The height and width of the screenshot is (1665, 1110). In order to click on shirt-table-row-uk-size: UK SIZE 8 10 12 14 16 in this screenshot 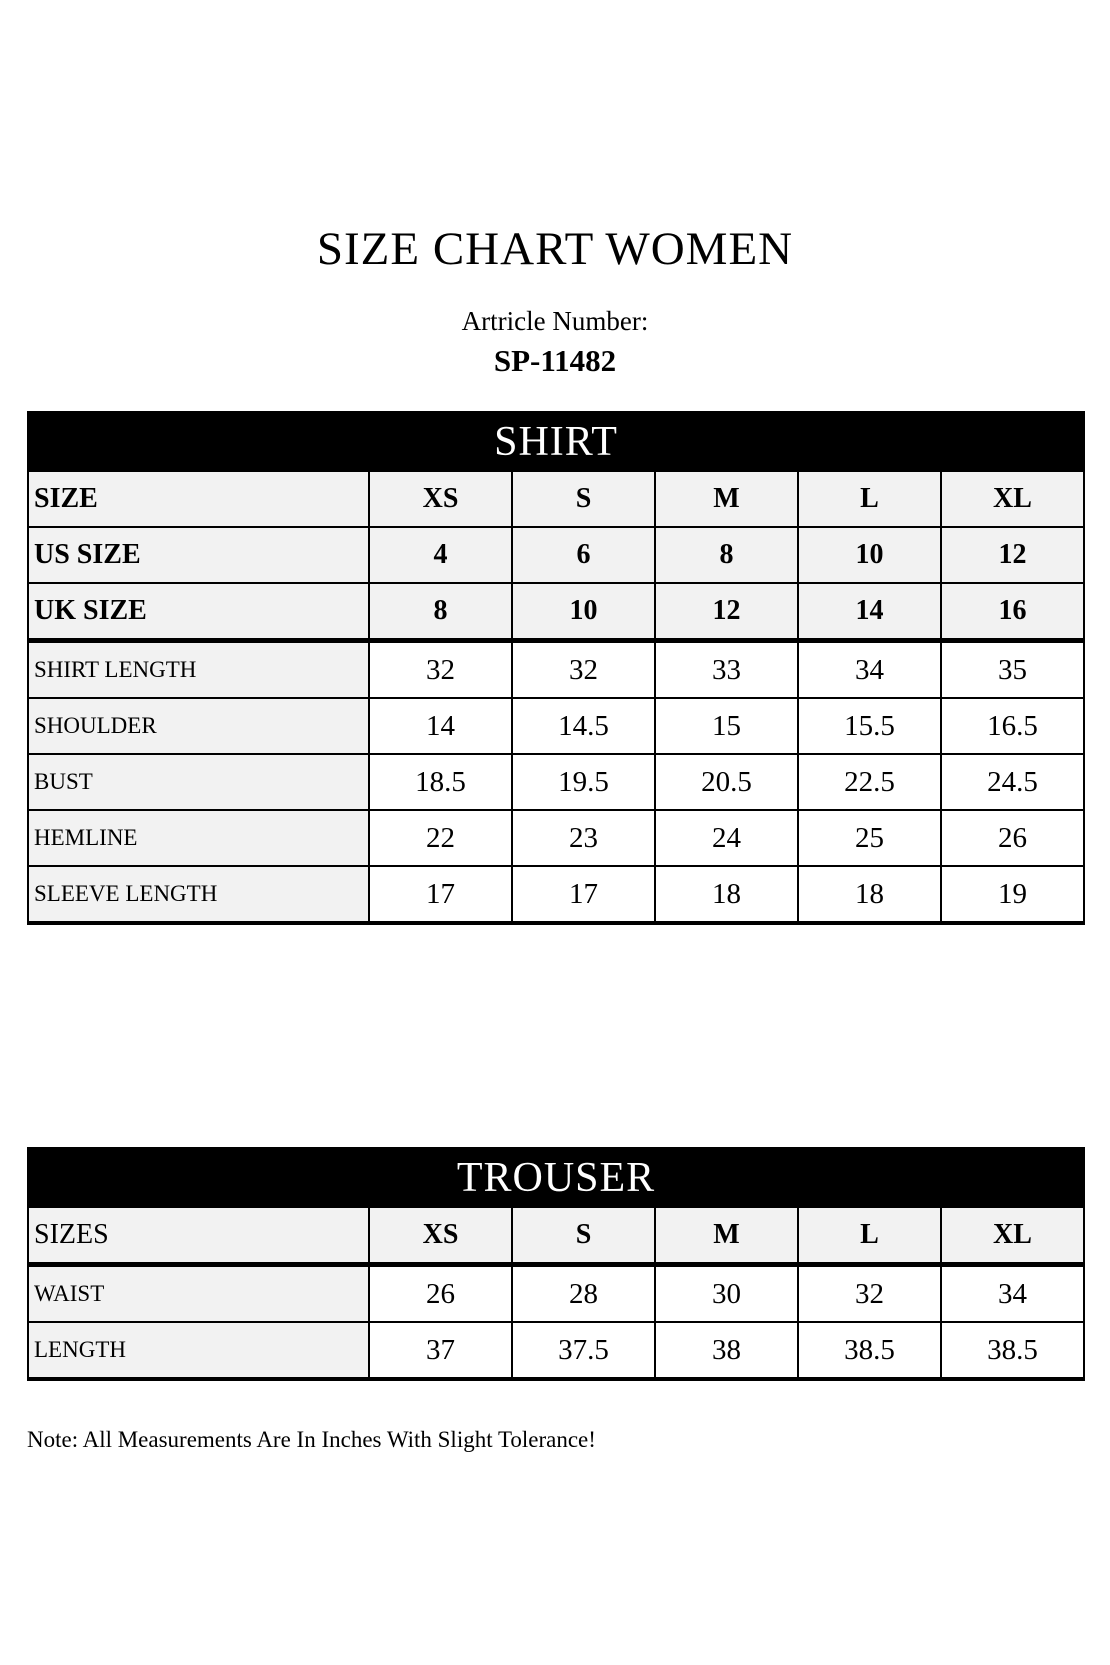, I will do `click(556, 612)`.